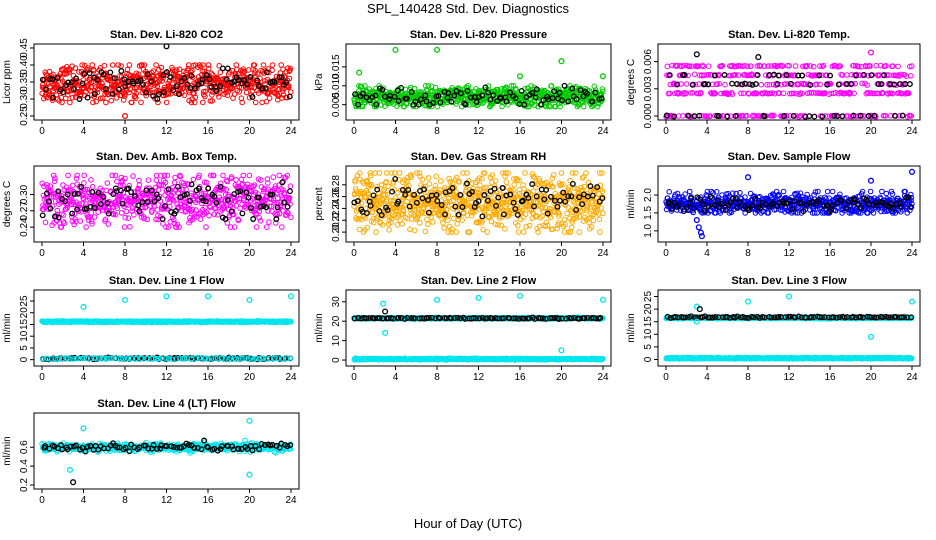 This screenshot has width=936, height=540. I want to click on x-tick-label: 8, so click(125, 253).